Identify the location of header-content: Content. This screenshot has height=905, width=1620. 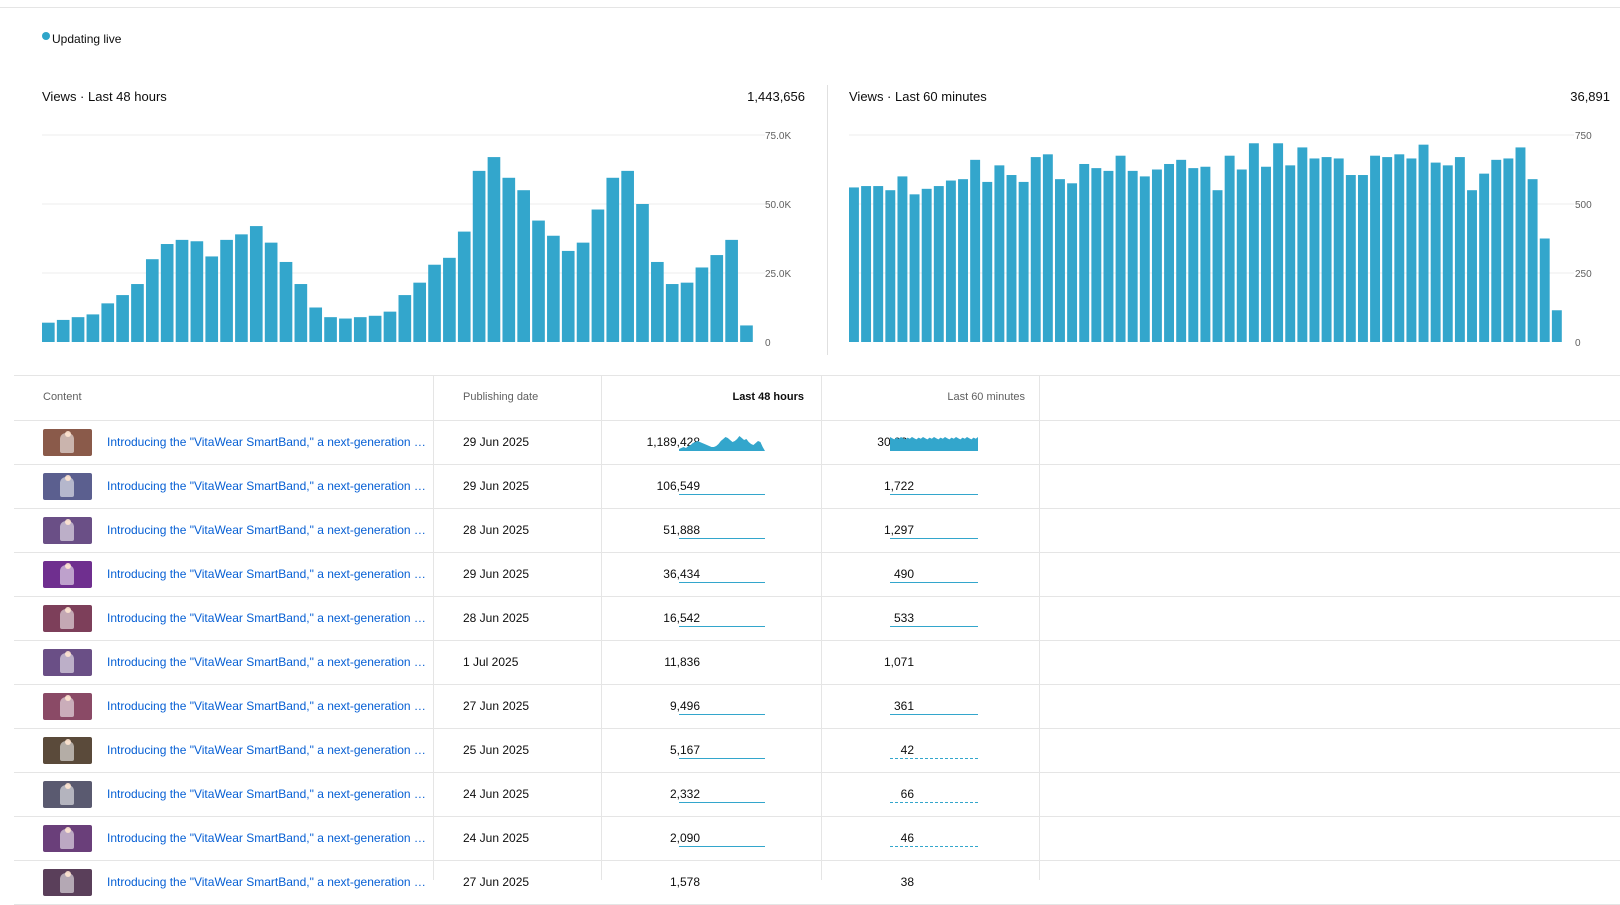
(62, 397).